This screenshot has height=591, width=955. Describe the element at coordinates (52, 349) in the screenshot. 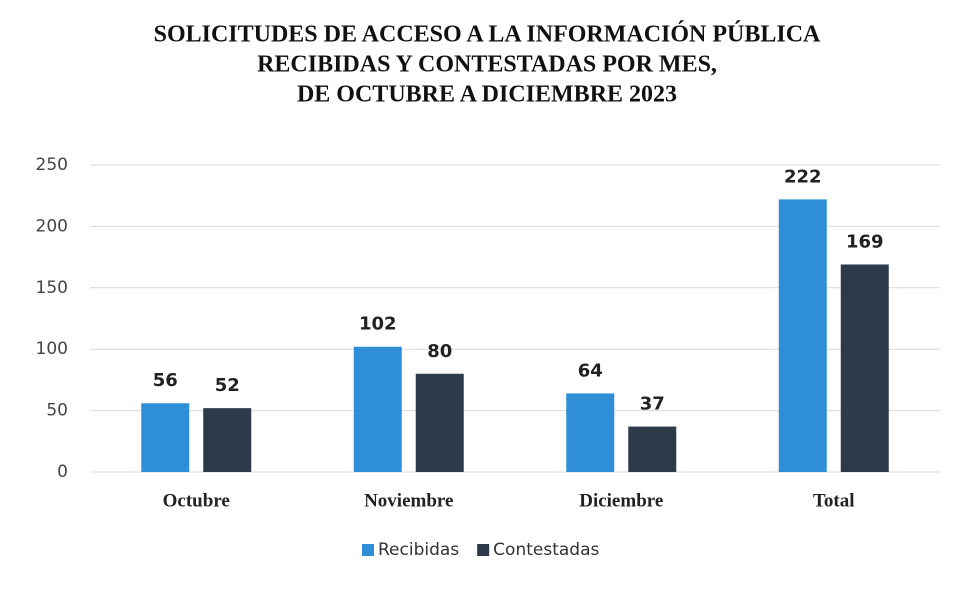

I see `y-tick-label: 100` at that location.